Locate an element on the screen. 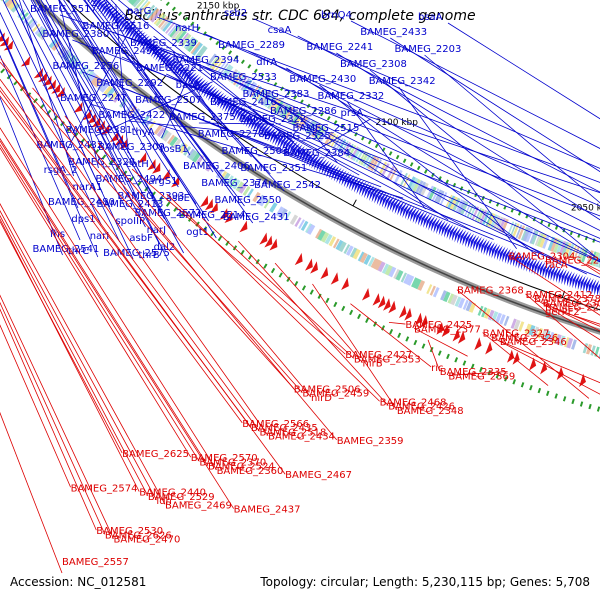  reverse-gene-label: BAMEG_2326 is located at coordinates (524, 338).